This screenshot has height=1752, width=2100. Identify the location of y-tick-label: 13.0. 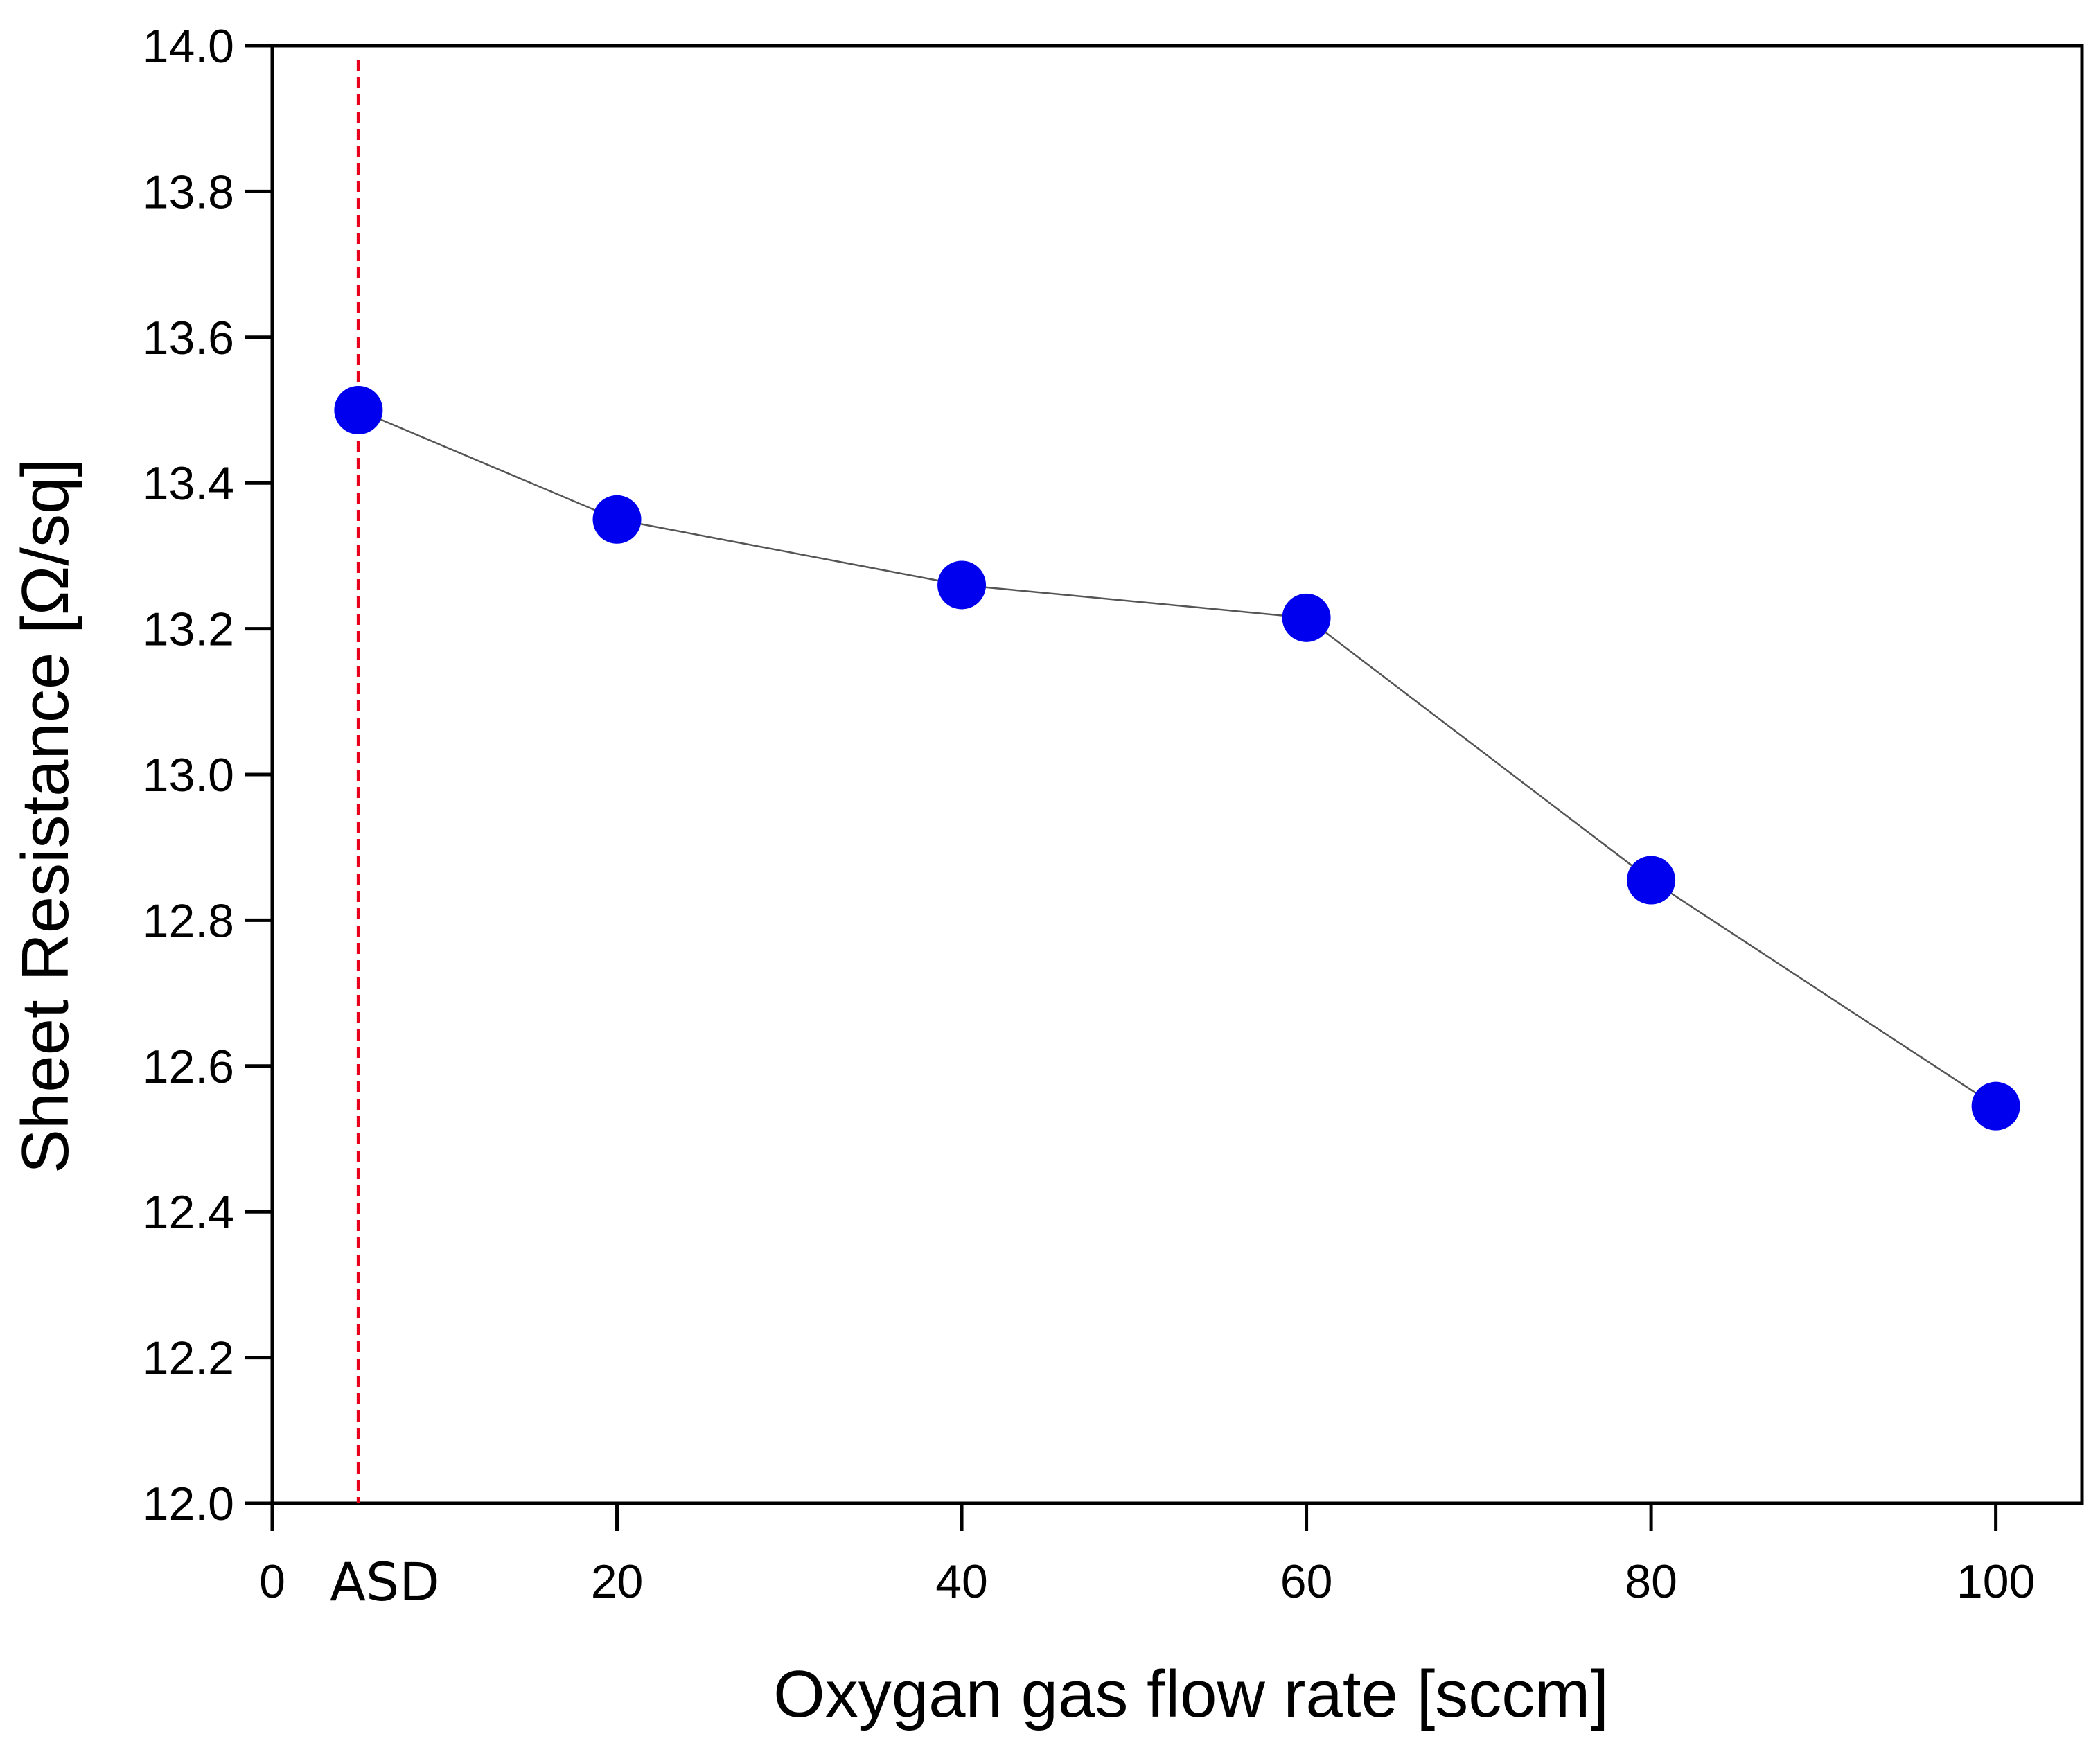
(188, 776).